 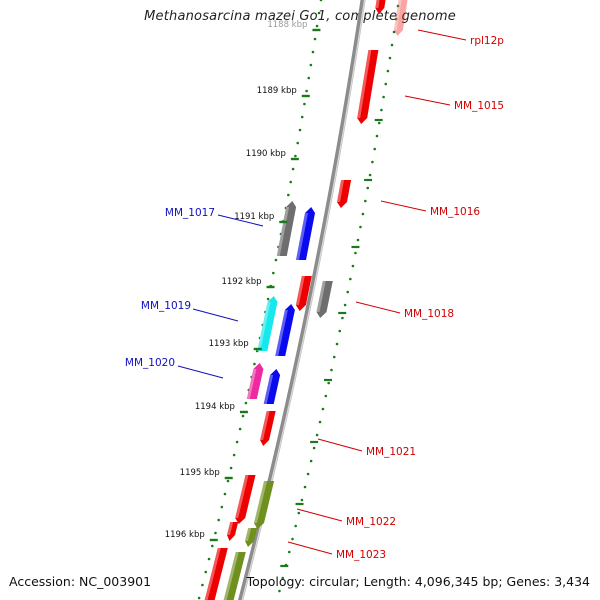 I want to click on gene-label: MM_1019, so click(x=166, y=306).